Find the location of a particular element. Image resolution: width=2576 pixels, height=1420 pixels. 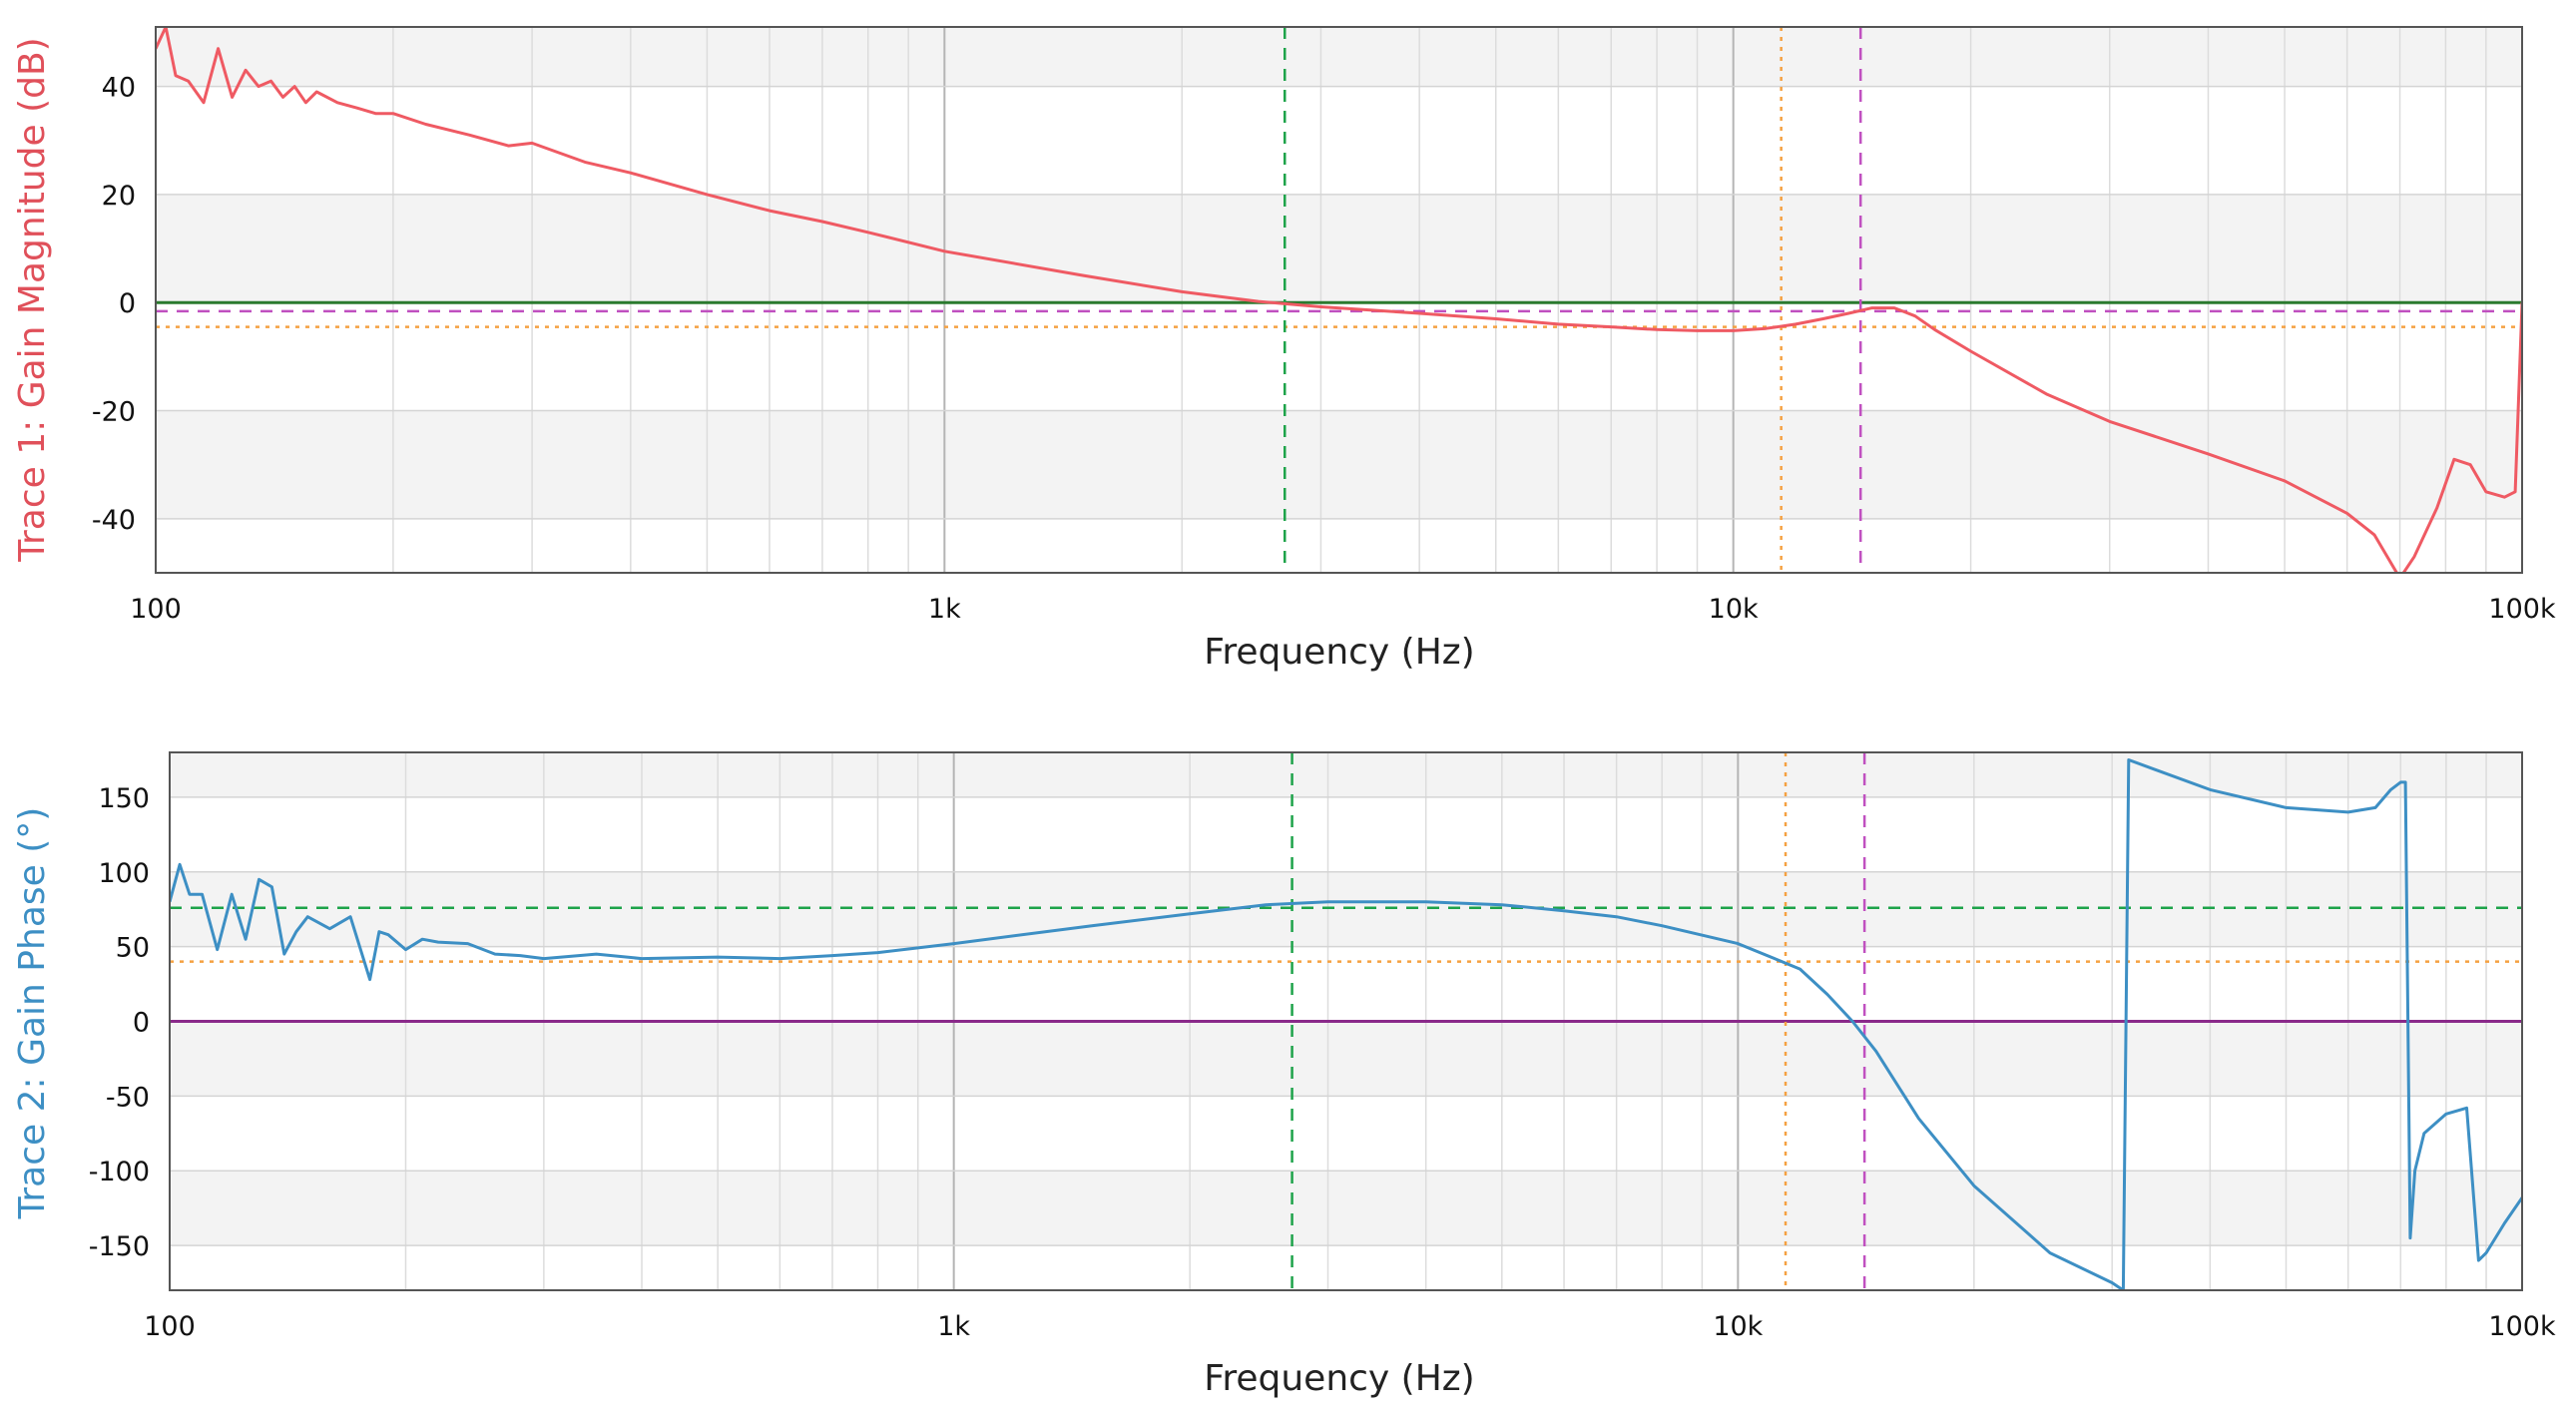

magnitude-x-tick-label: 100 is located at coordinates (156, 610).